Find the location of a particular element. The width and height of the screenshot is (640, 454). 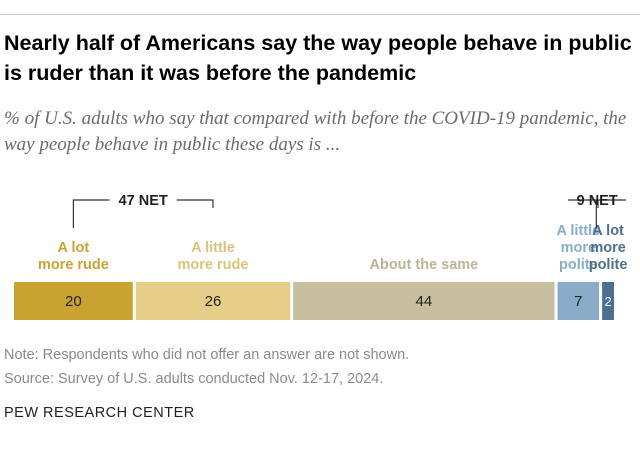

top-rule is located at coordinates (320, 14).